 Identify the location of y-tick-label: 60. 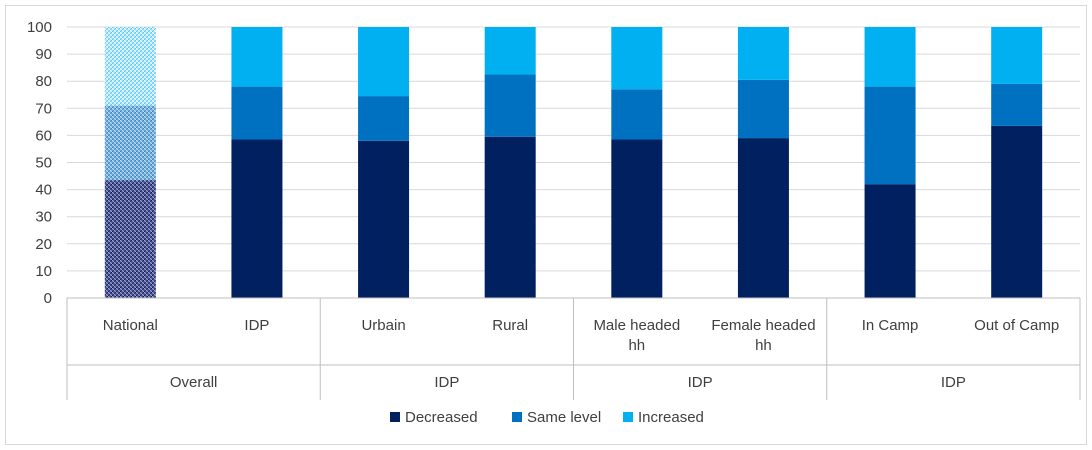
(43, 135).